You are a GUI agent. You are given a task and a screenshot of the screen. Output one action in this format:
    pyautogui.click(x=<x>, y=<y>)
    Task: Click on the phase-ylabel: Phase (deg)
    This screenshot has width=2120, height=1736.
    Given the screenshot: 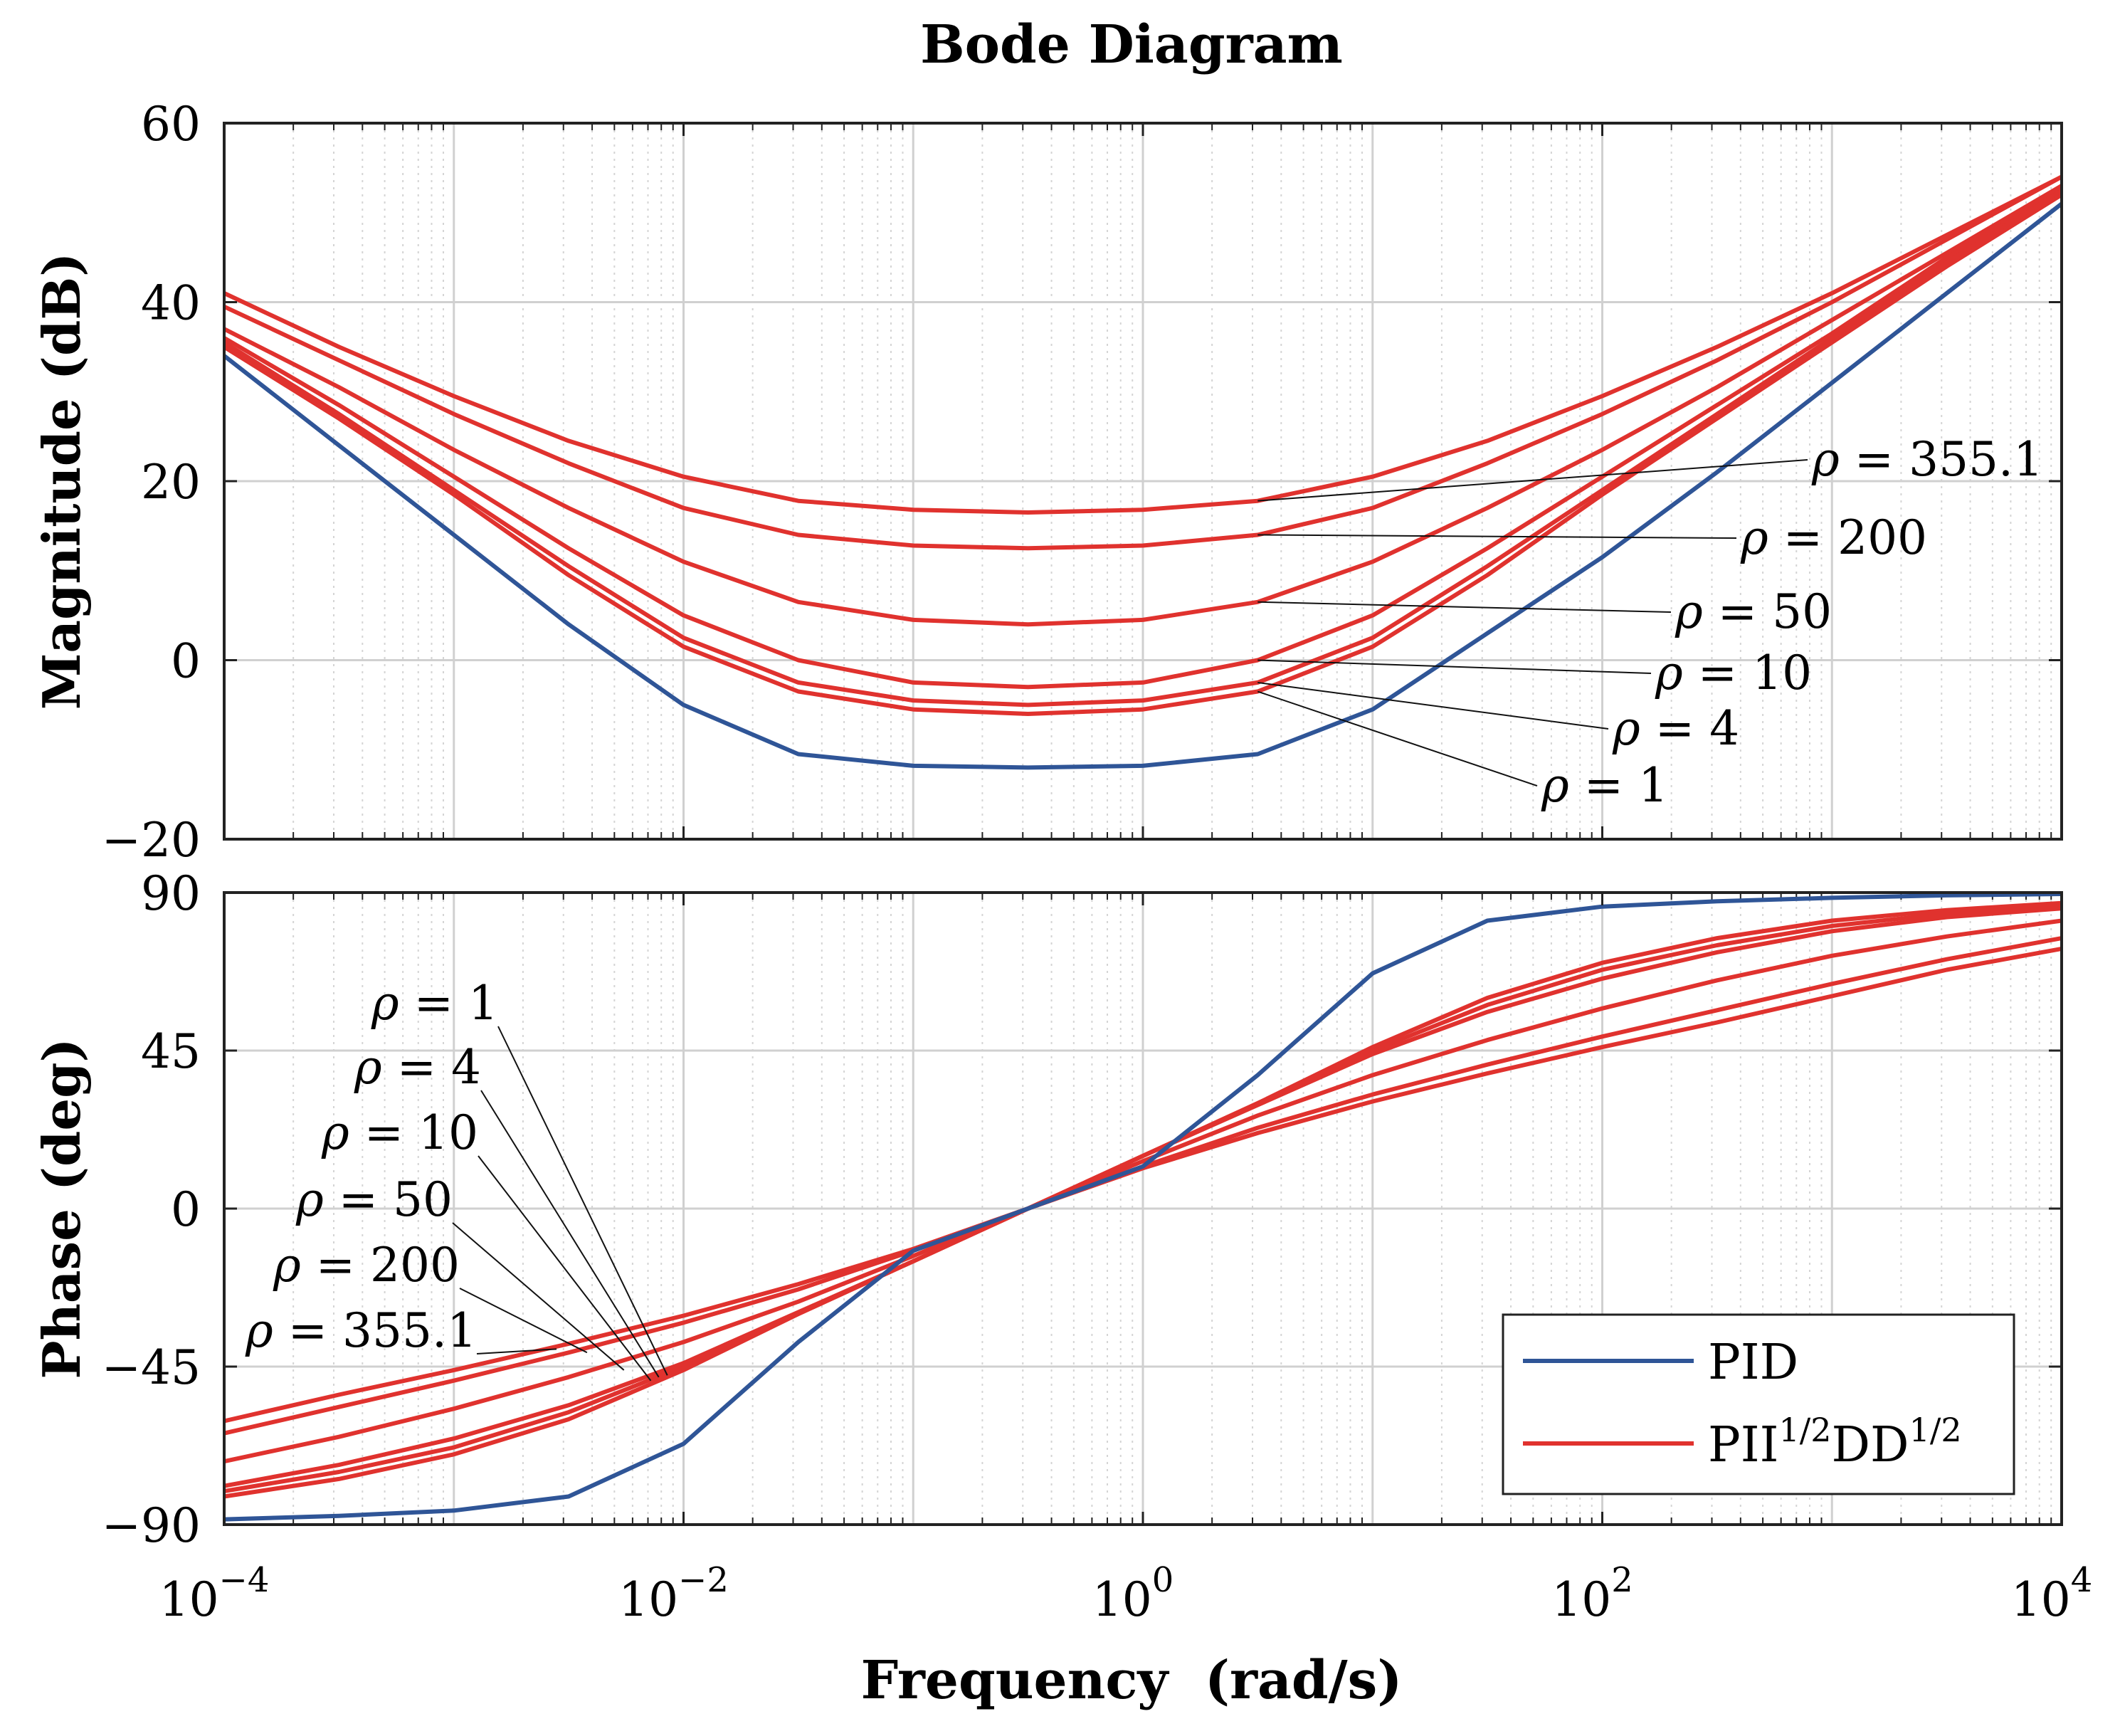 What is the action you would take?
    pyautogui.click(x=61, y=1209)
    